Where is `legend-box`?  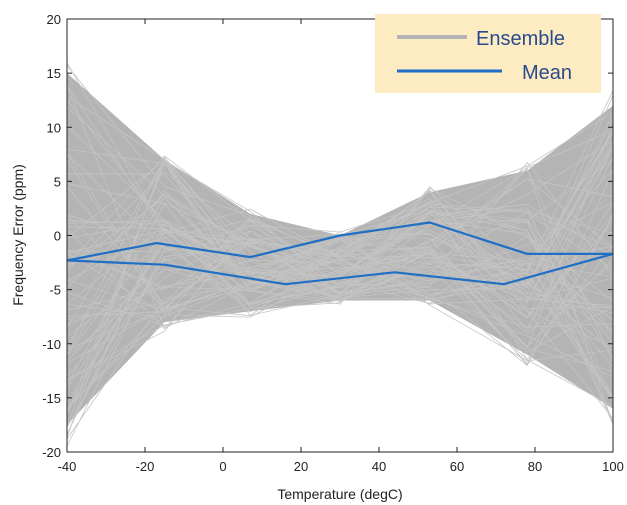
legend-box is located at coordinates (488, 53).